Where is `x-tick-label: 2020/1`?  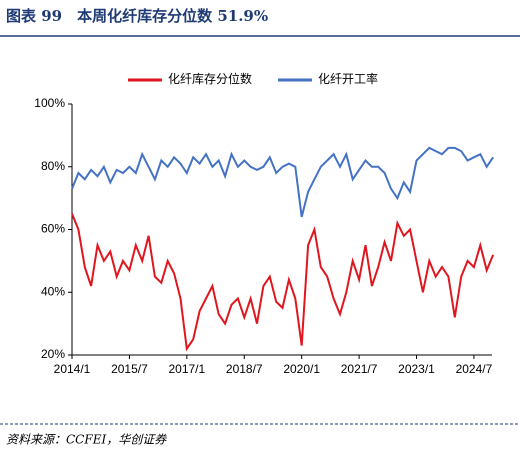
x-tick-label: 2020/1 is located at coordinates (301, 369).